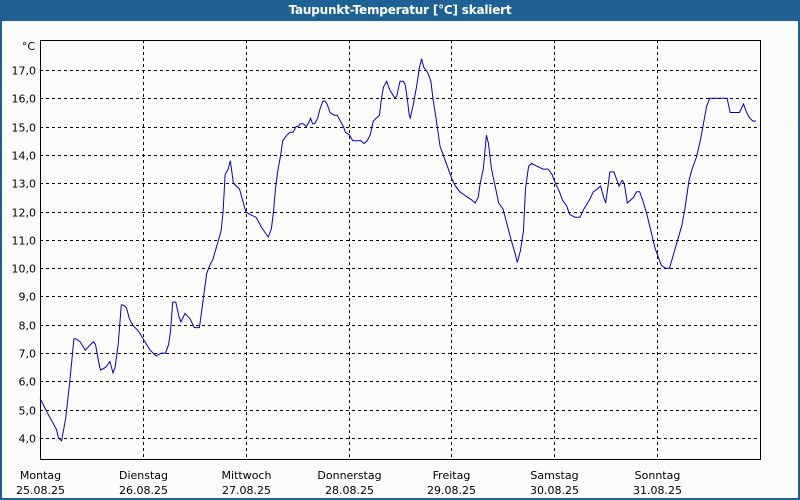  Describe the element at coordinates (28, 439) in the screenshot. I see `y-tick-label: 4,0` at that location.